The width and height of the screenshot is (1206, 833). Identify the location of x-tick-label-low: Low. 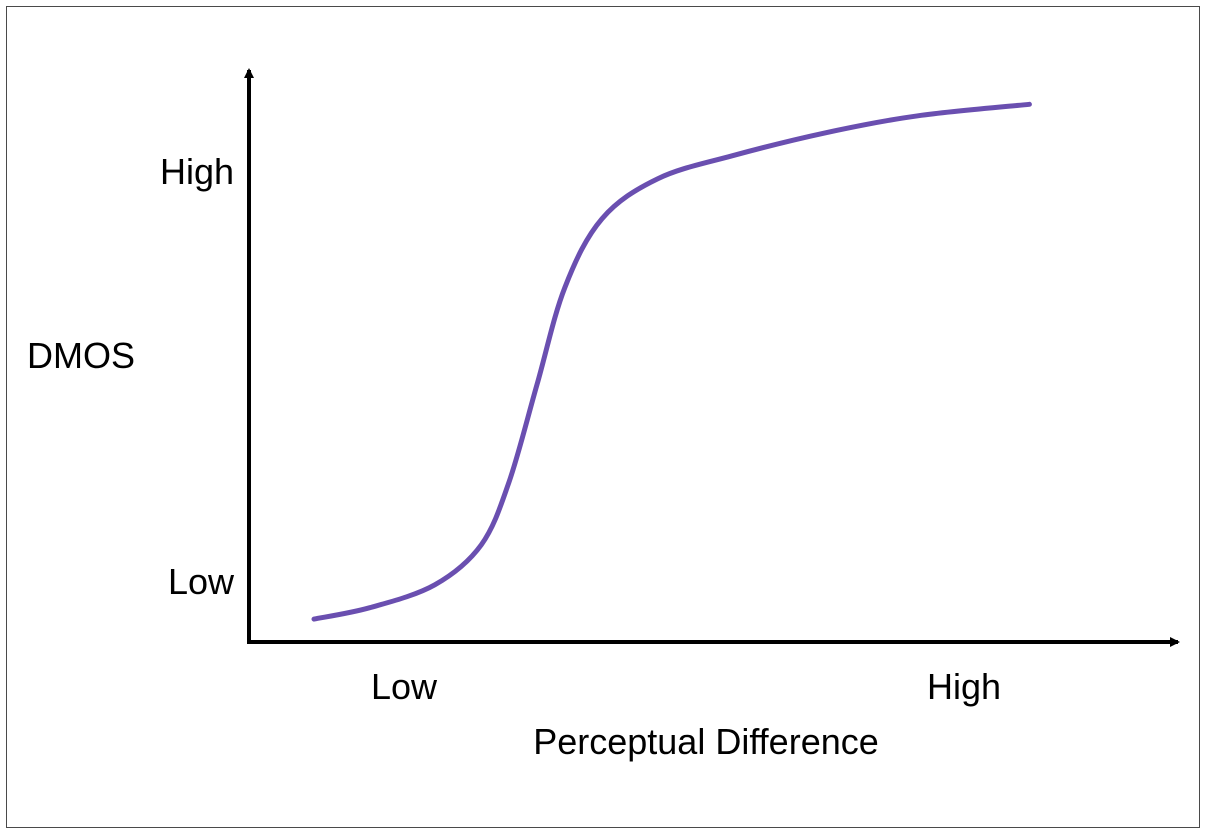
(404, 686).